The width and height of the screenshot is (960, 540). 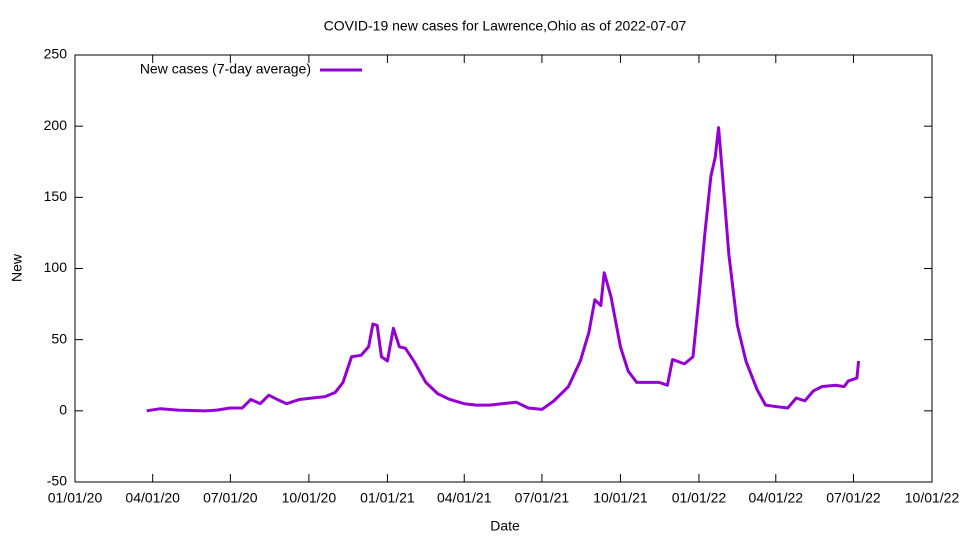 I want to click on y-tick-label: 250, so click(x=56, y=54).